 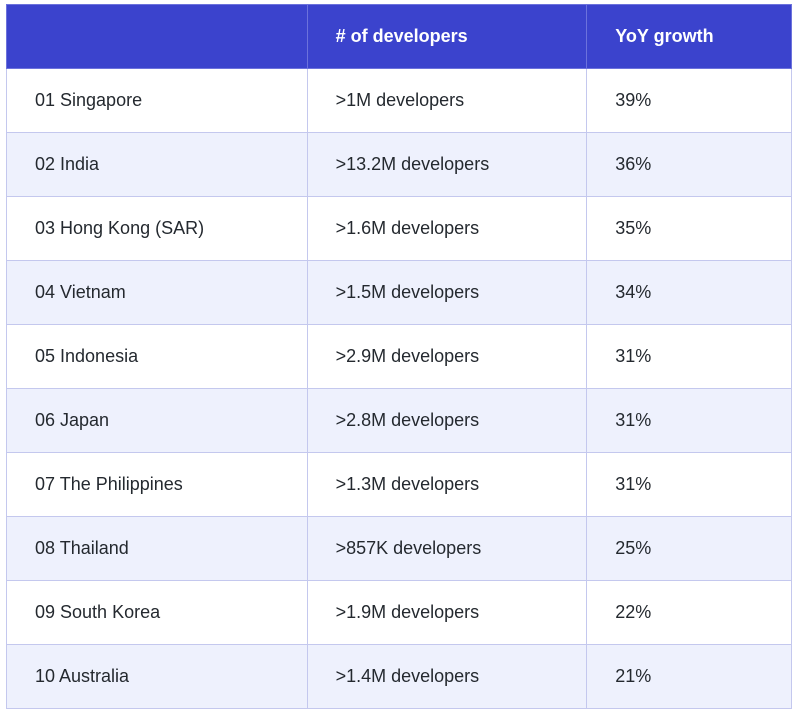 What do you see at coordinates (447, 164) in the screenshot?
I see `developers-cell: >13.2M developers` at bounding box center [447, 164].